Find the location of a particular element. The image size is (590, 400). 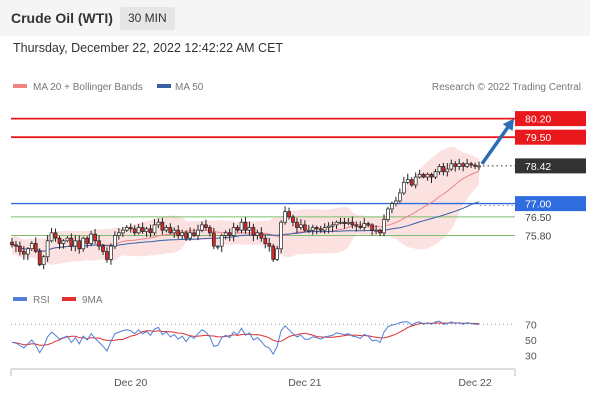

rsi-legend: RSI 9MA is located at coordinates (58, 300).